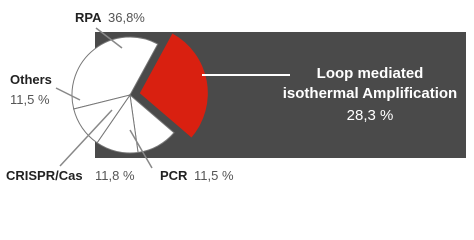 The width and height of the screenshot is (474, 240). I want to click on category-label: Others, so click(31, 79).